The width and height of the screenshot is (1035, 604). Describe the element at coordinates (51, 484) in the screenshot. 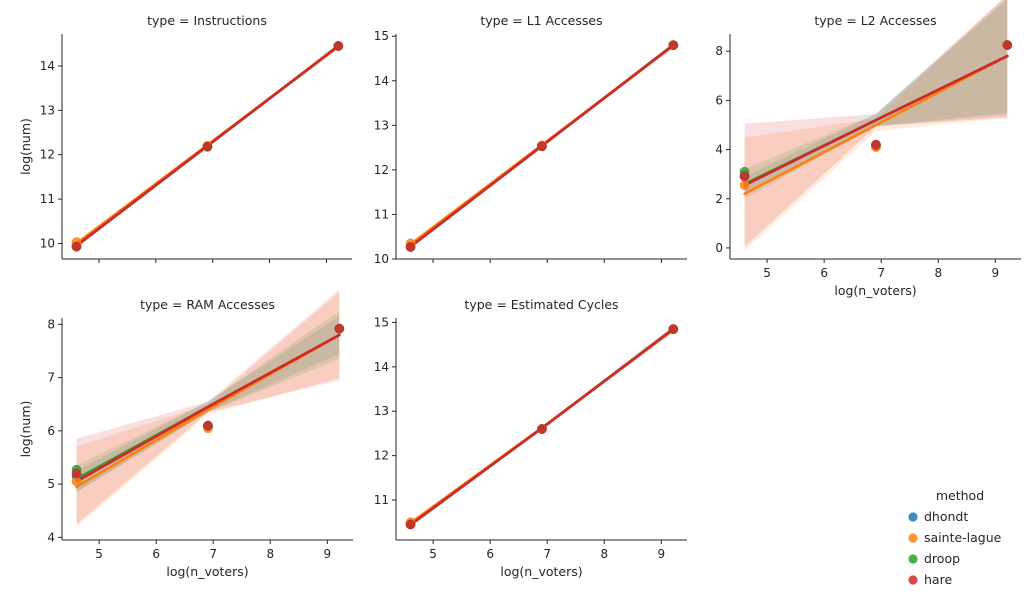

I see `y-tick-label: 5` at that location.